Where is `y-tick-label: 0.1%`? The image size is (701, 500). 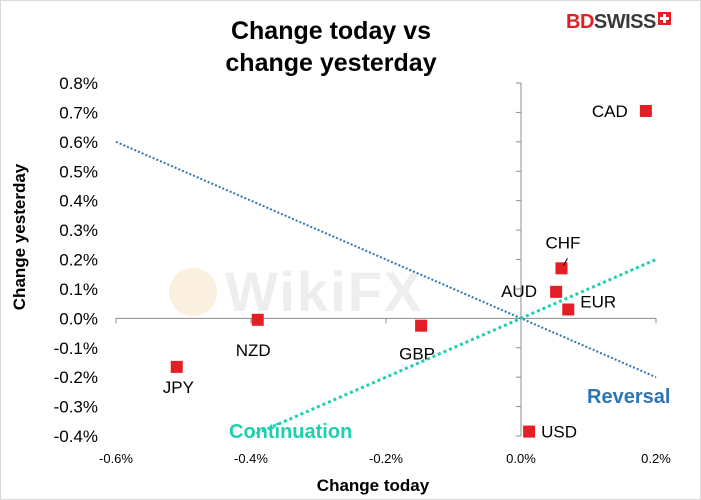
y-tick-label: 0.1% is located at coordinates (78, 289).